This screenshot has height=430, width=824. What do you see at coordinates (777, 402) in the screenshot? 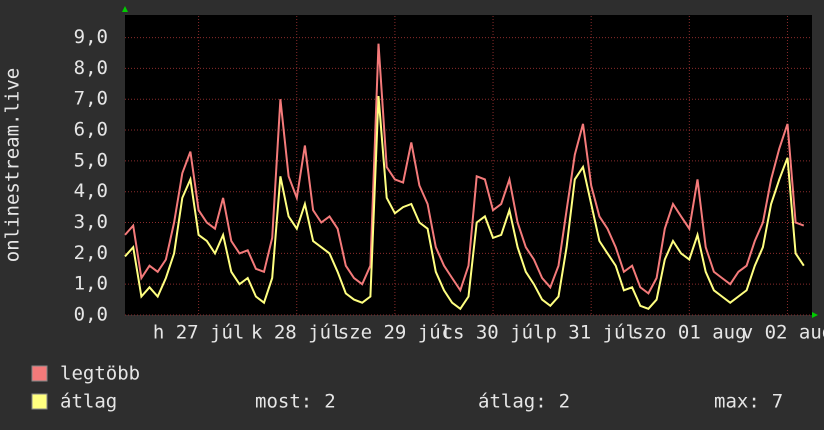
I see `stat-value: 7` at bounding box center [777, 402].